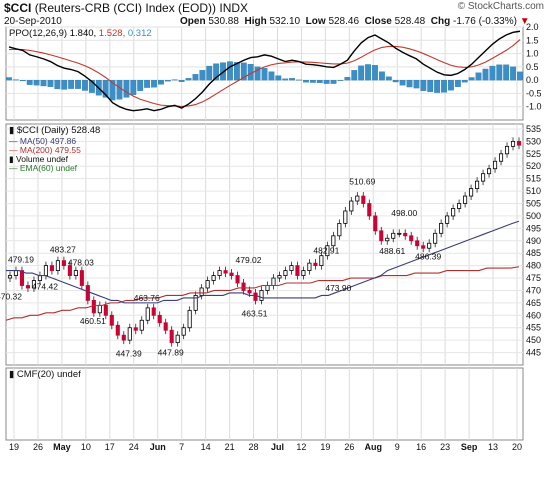  Describe the element at coordinates (378, 21) in the screenshot. I see `close-label: Close` at that location.